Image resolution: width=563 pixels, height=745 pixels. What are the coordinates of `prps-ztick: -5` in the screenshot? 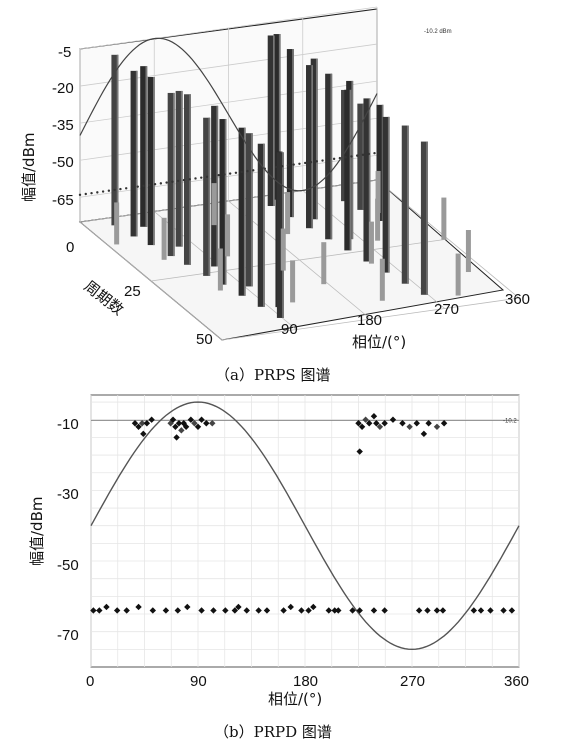 It's located at (64, 52).